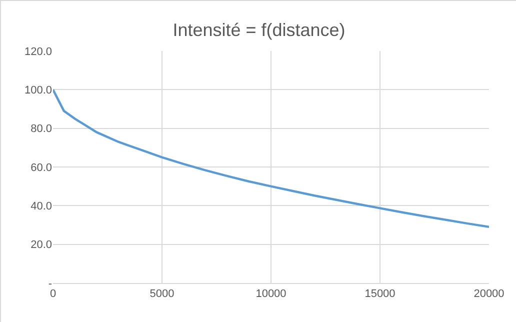 The image size is (516, 322). What do you see at coordinates (489, 294) in the screenshot?
I see `x-tick-label: 20000` at bounding box center [489, 294].